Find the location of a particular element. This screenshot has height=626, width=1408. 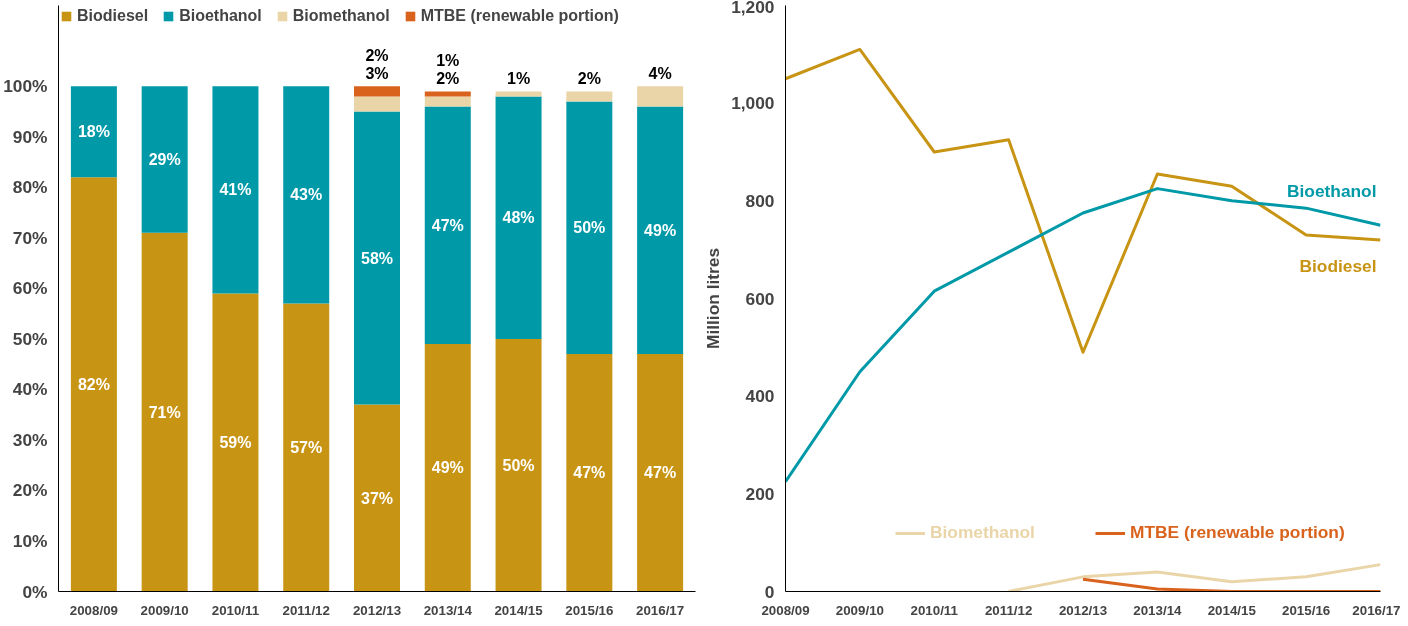

series-label: Bioethanol is located at coordinates (1331, 191).